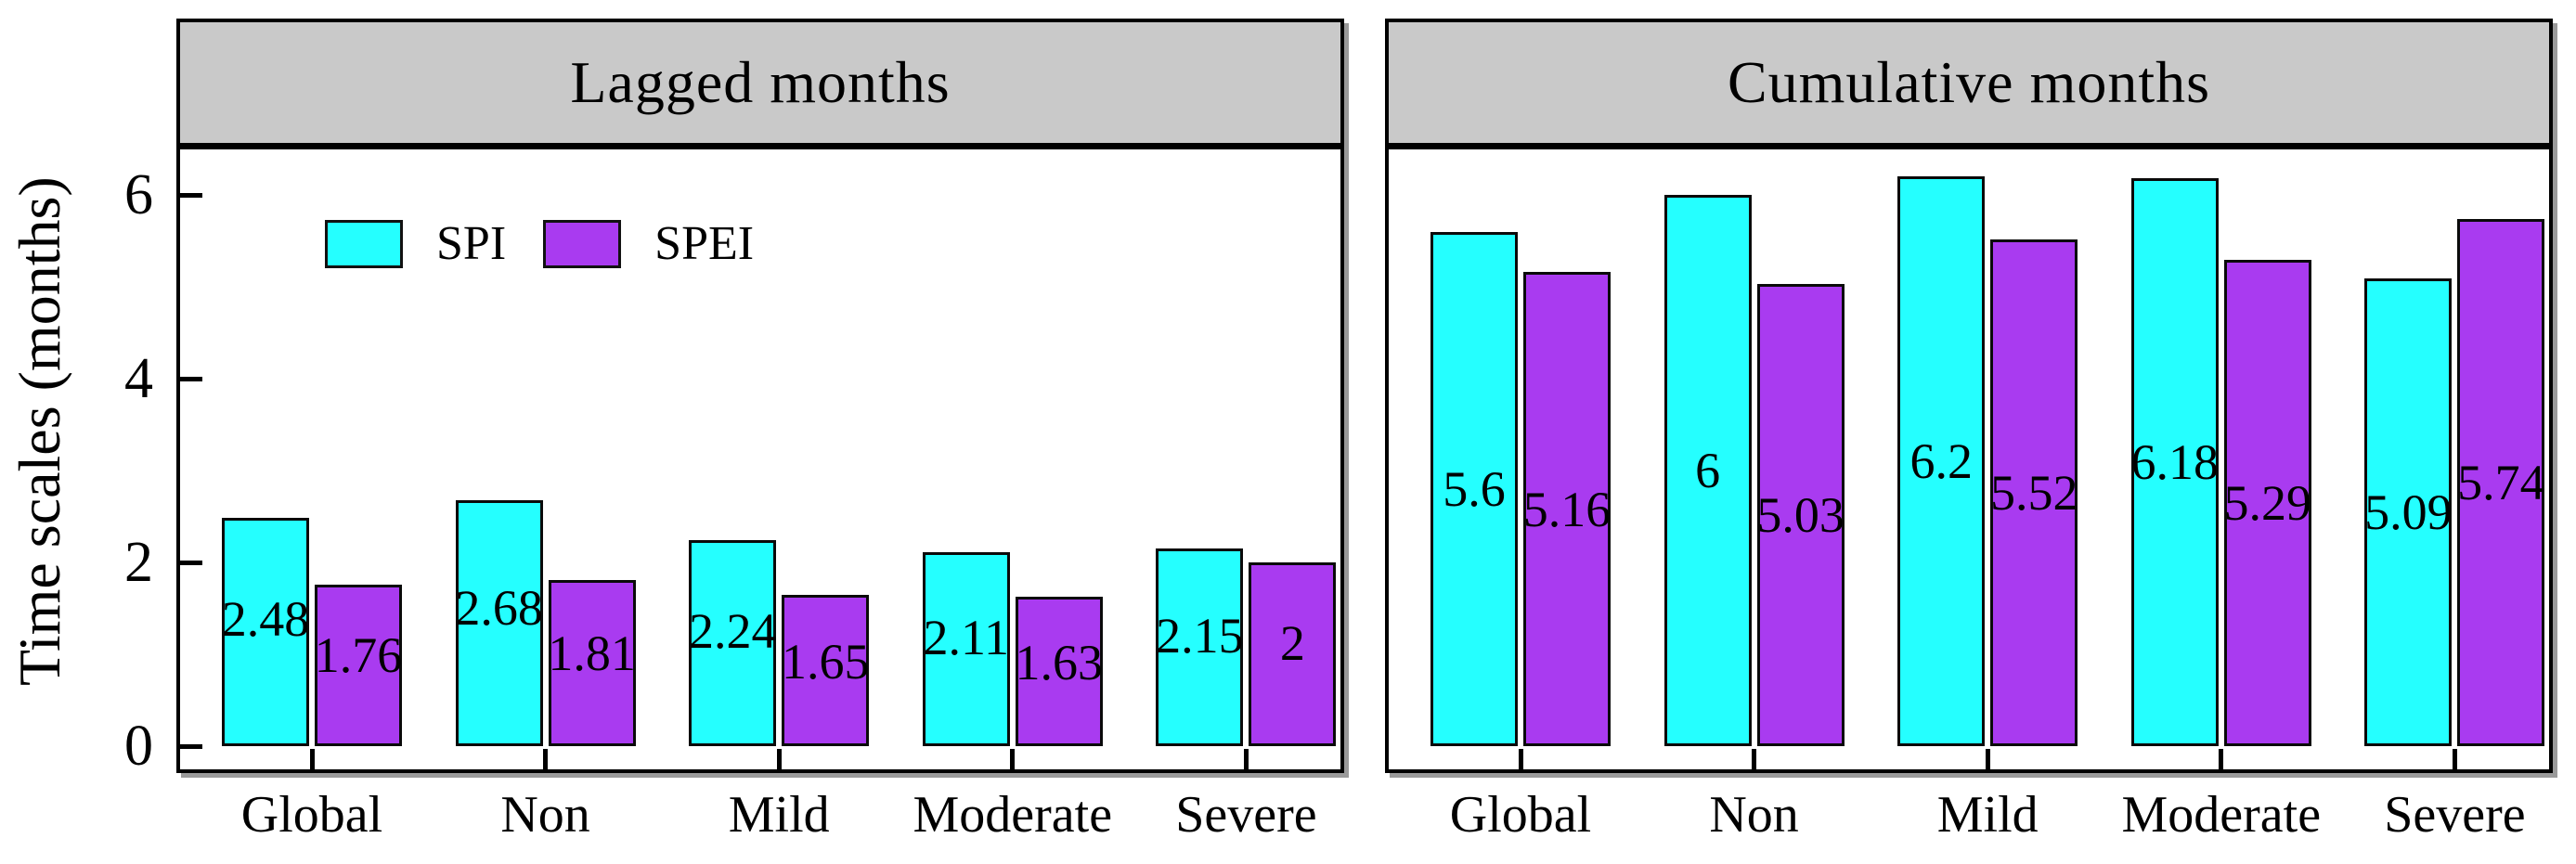  Describe the element at coordinates (138, 562) in the screenshot. I see `y-tick-label-2: 2` at that location.